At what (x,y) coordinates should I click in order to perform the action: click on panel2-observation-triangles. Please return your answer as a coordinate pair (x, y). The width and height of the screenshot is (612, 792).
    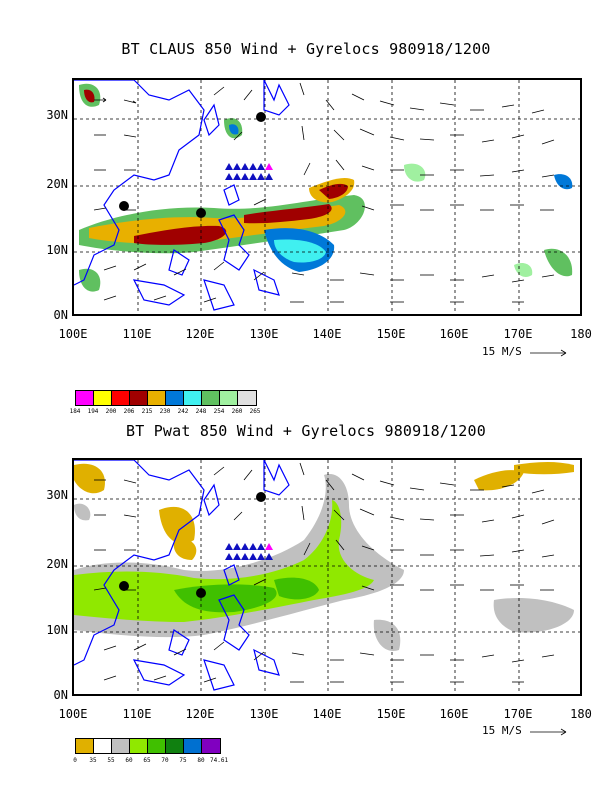
    Looking at the image, I should click on (249, 551).